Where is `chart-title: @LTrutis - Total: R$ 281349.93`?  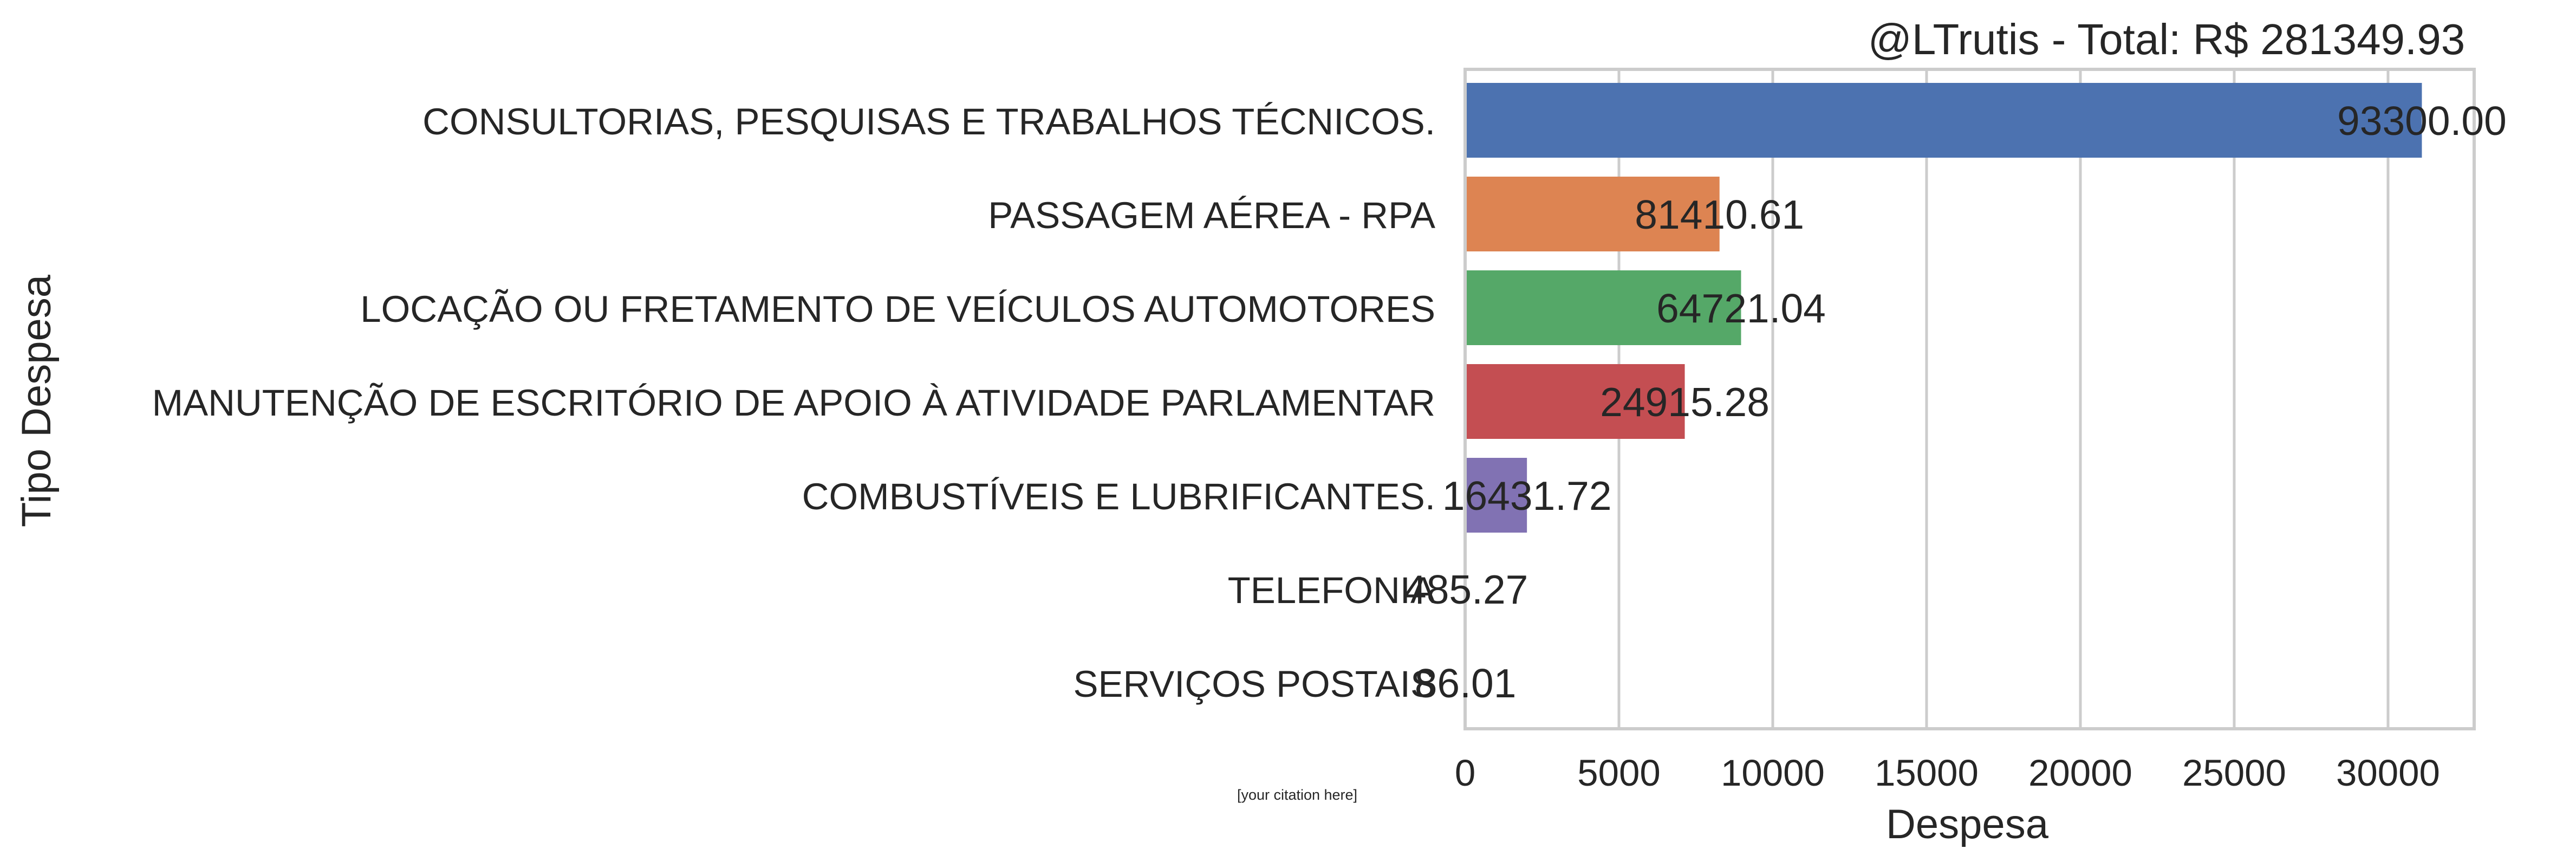
chart-title: @LTrutis - Total: R$ 281349.93 is located at coordinates (2167, 39).